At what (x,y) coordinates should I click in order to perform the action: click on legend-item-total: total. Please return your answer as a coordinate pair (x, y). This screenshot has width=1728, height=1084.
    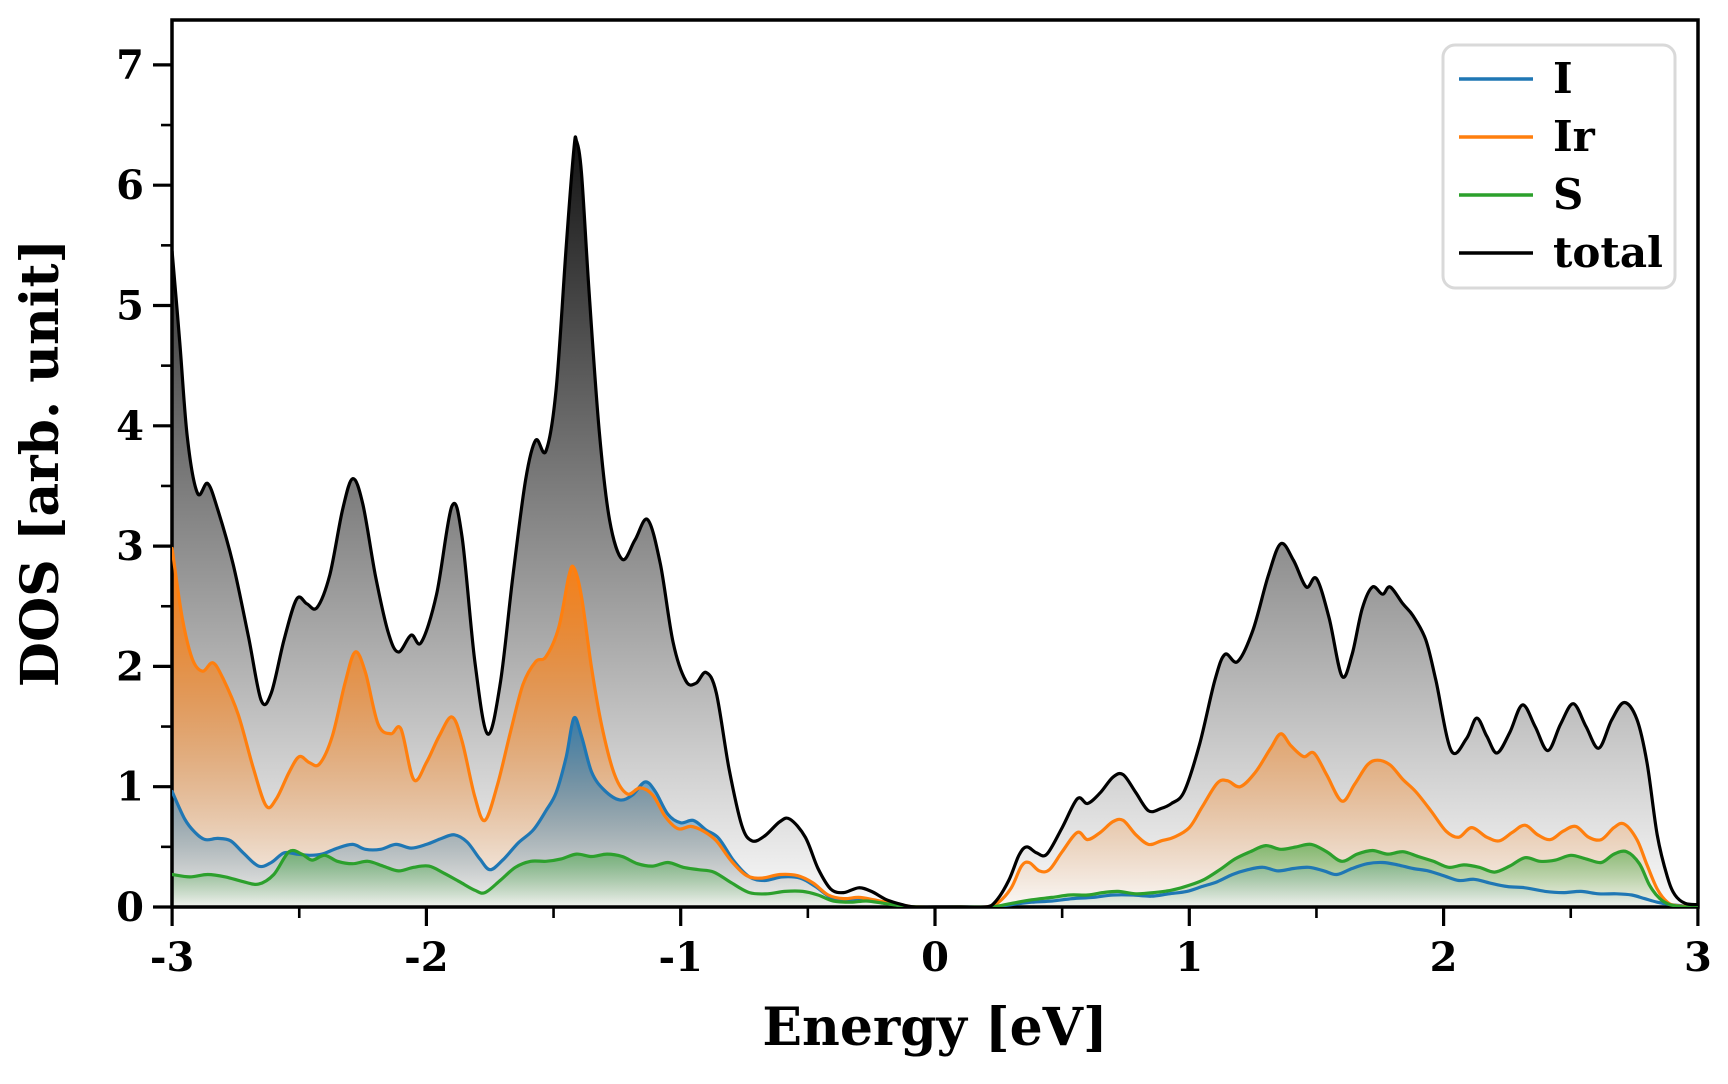
    Looking at the image, I should click on (1561, 252).